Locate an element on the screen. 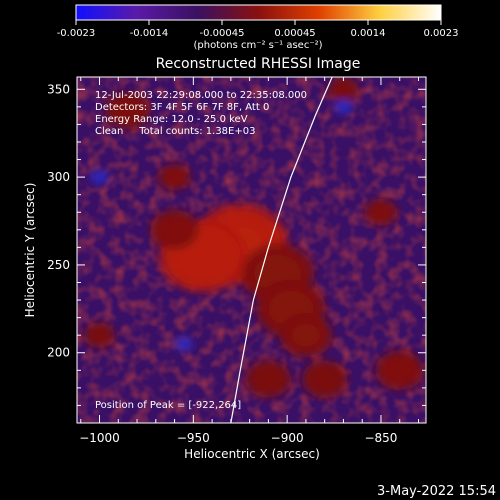  annotation-clean-counts: Clean Total counts: 1.38E+03 is located at coordinates (175, 131).